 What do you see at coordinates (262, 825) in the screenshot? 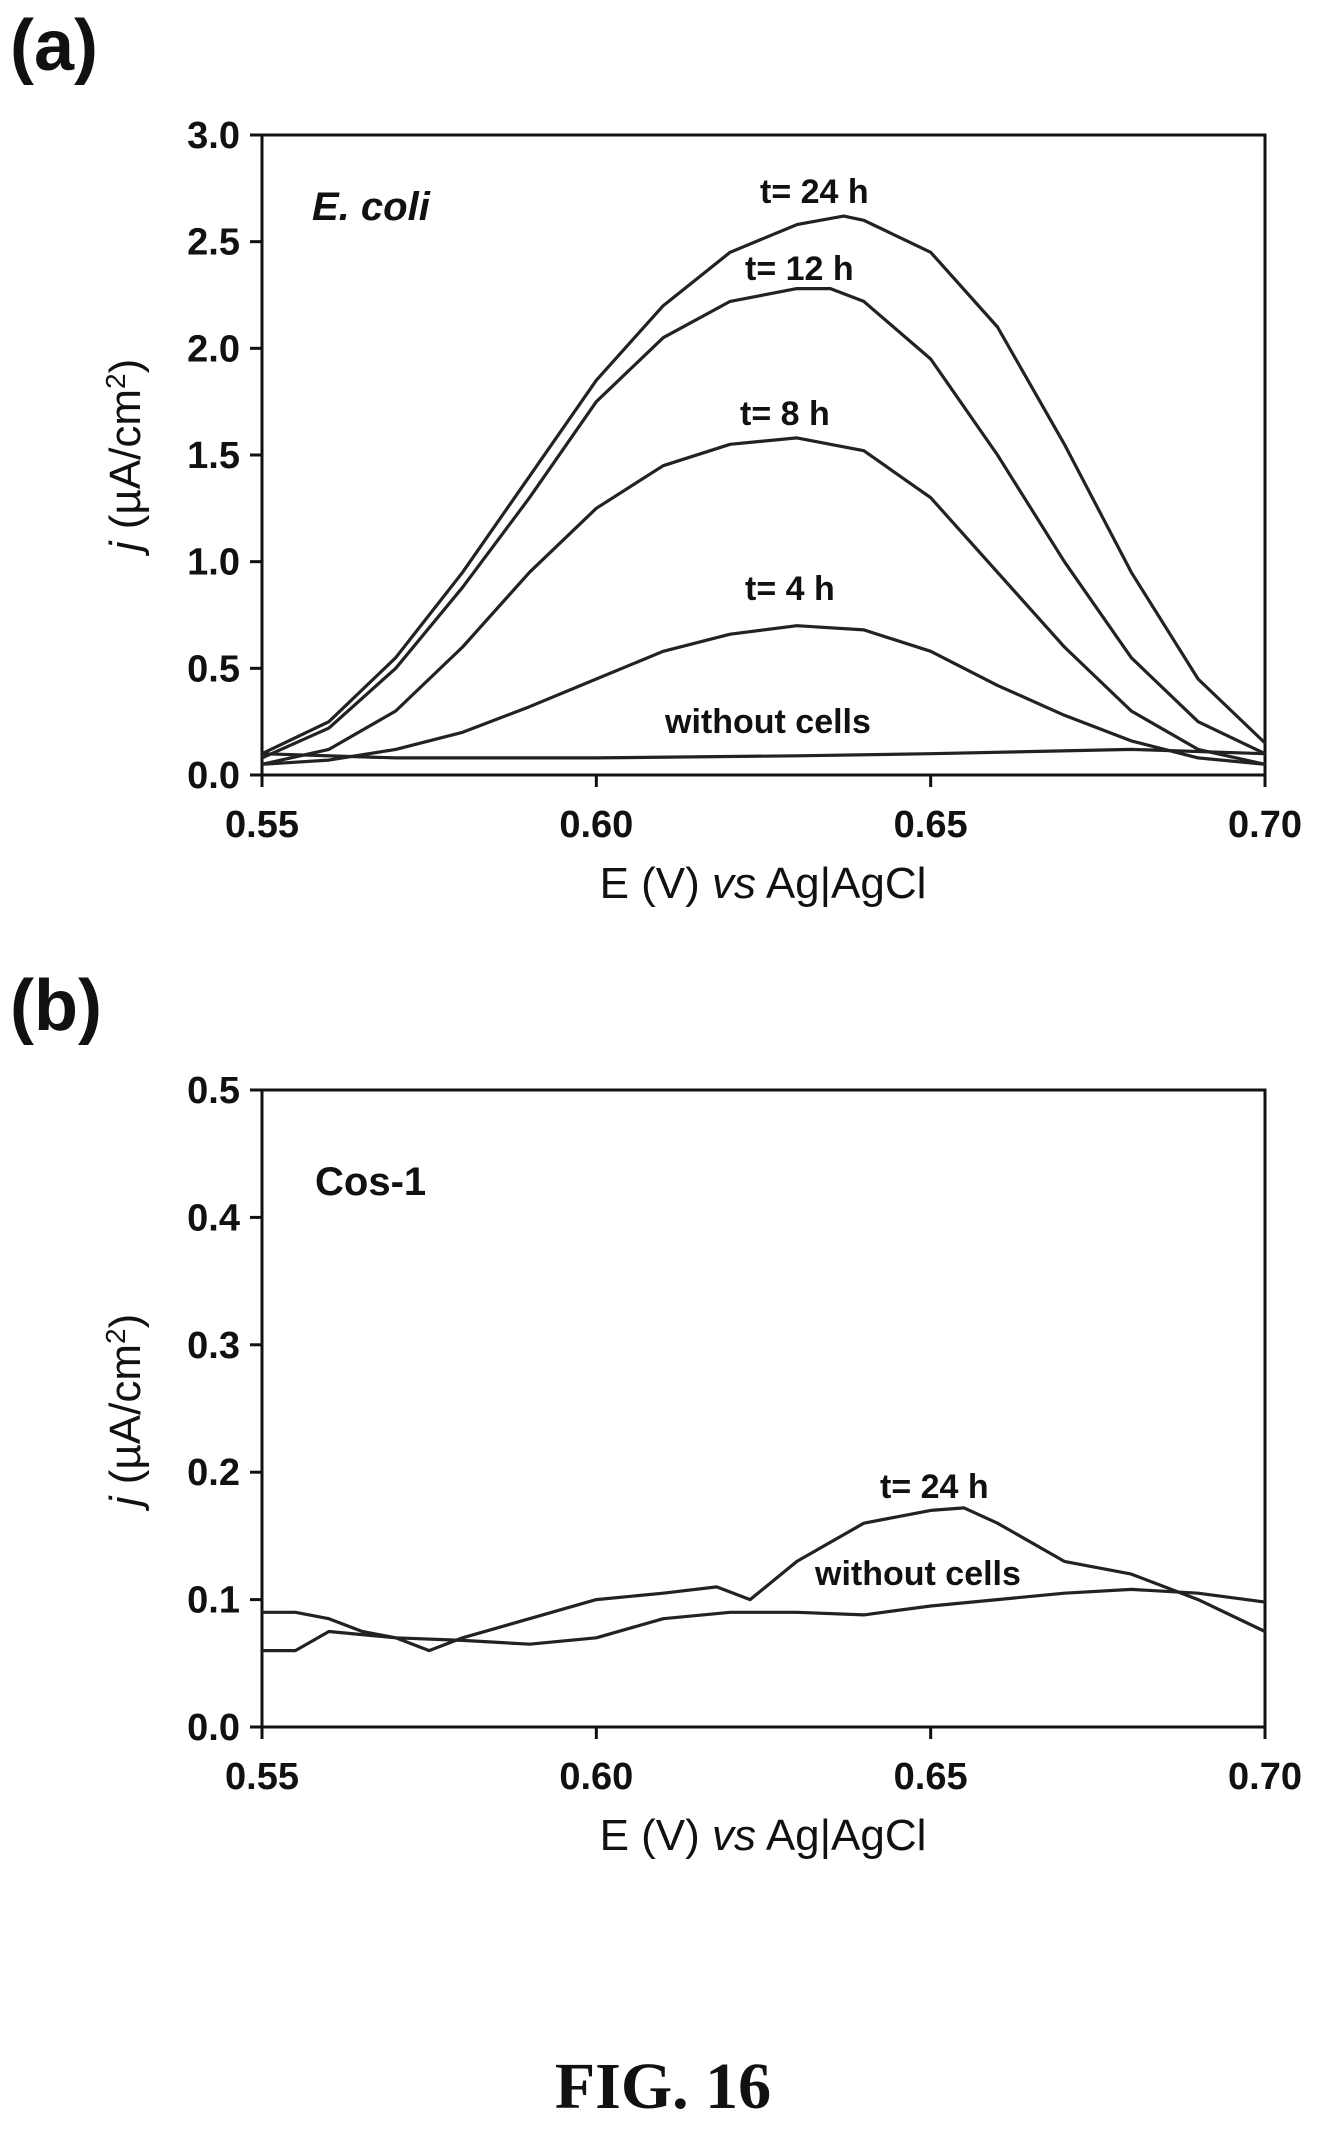
I see `panel-a-x-tick-label: 0.55` at bounding box center [262, 825].